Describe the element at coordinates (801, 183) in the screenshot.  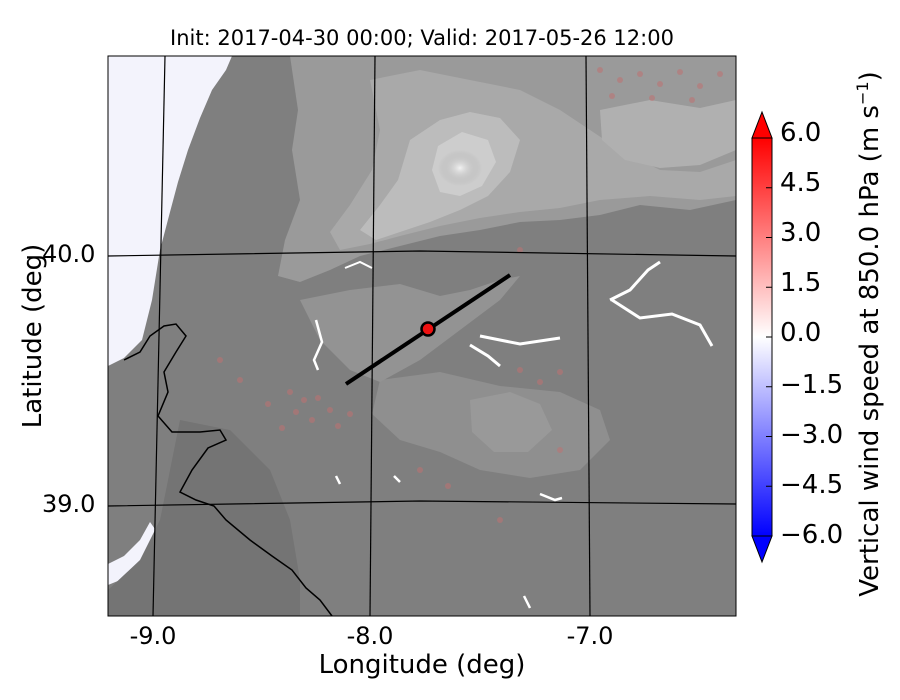
I see `colorbar-tick-label: 4.5` at that location.